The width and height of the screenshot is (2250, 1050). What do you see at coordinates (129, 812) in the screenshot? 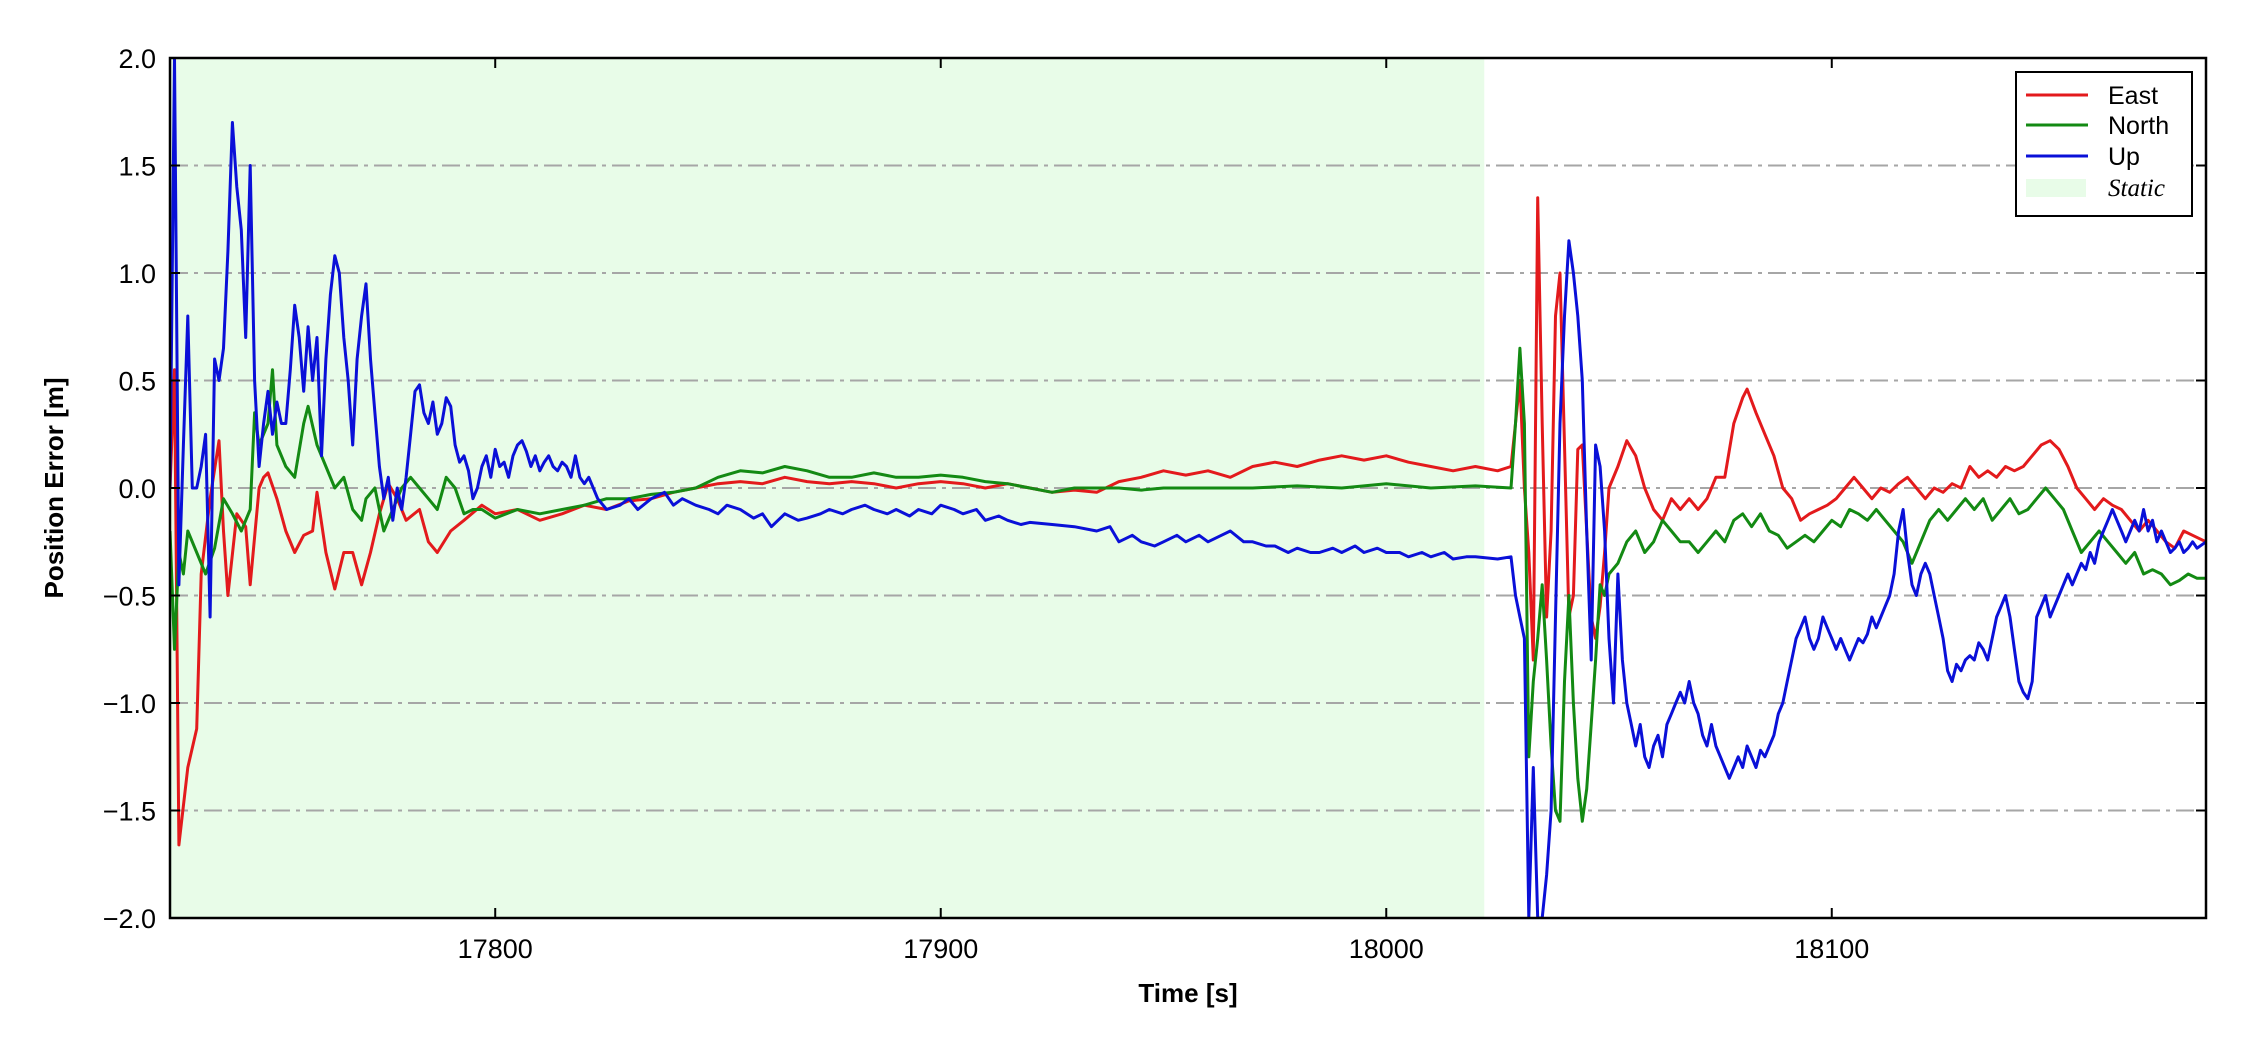
I see `y-tick-label: −1.5` at bounding box center [129, 812].